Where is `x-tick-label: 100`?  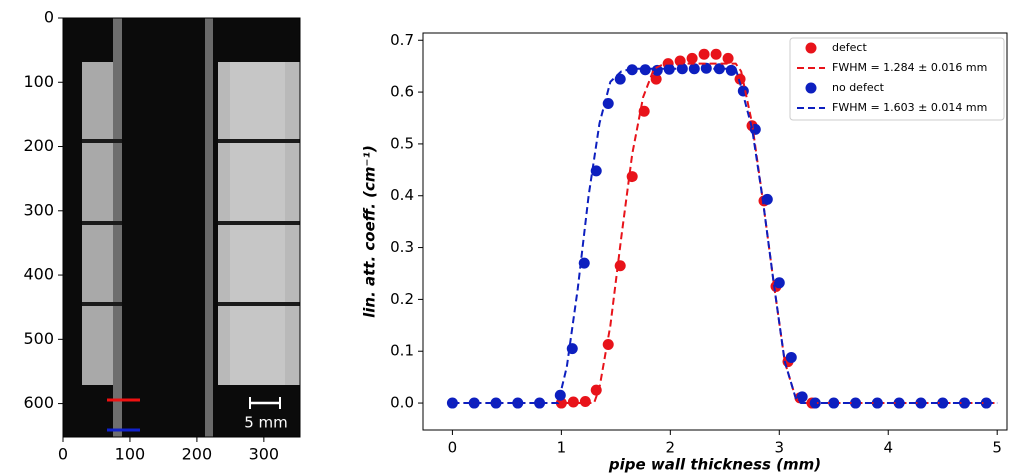 x-tick-label: 100 is located at coordinates (130, 454).